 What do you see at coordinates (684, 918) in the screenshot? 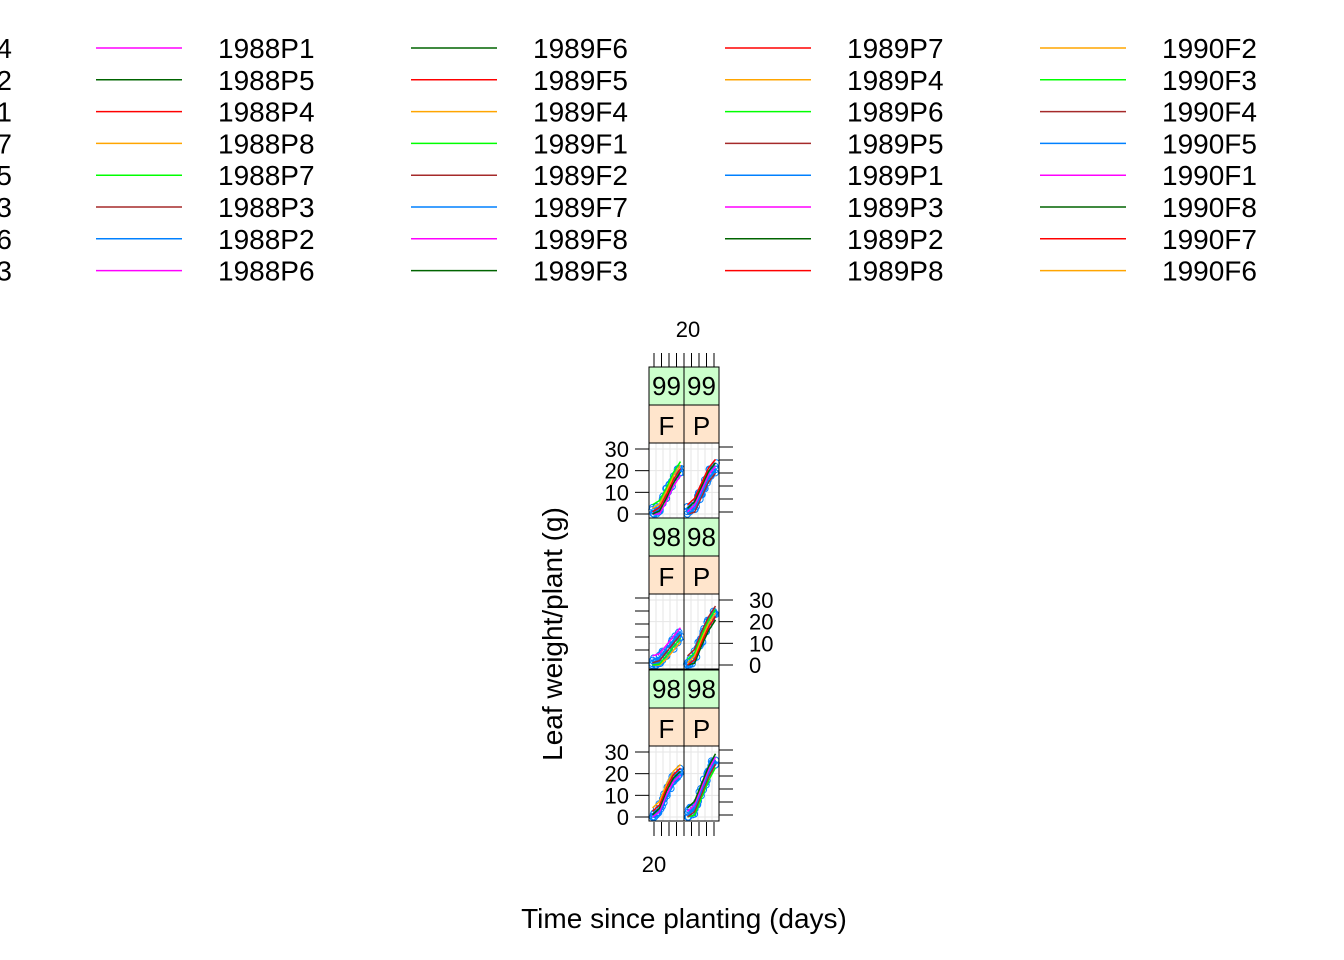
I see `x-axis-label: Time since planting (days)` at bounding box center [684, 918].